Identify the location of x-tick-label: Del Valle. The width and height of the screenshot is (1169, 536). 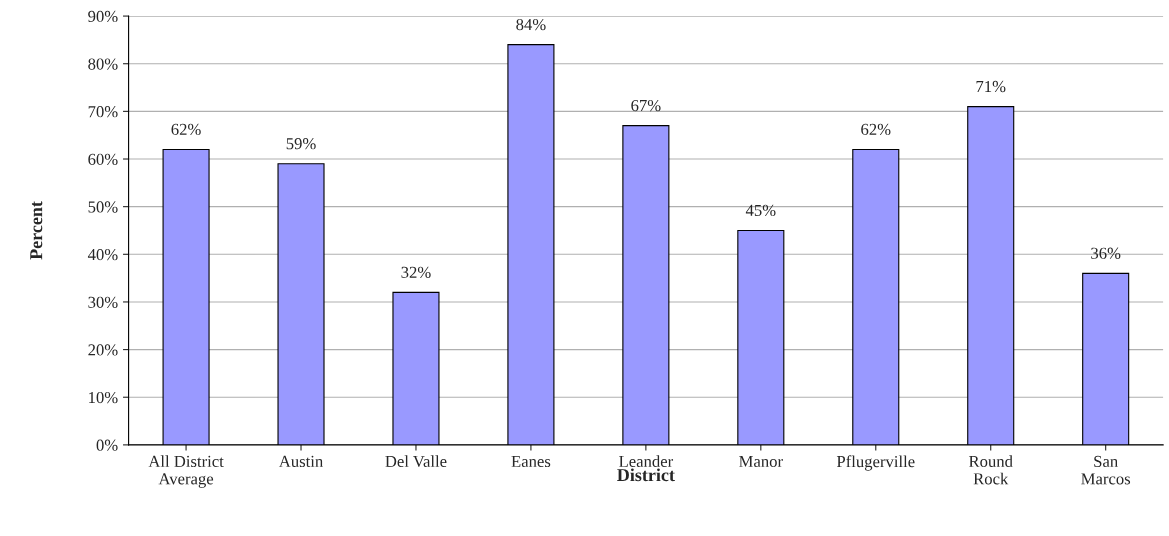
(416, 461).